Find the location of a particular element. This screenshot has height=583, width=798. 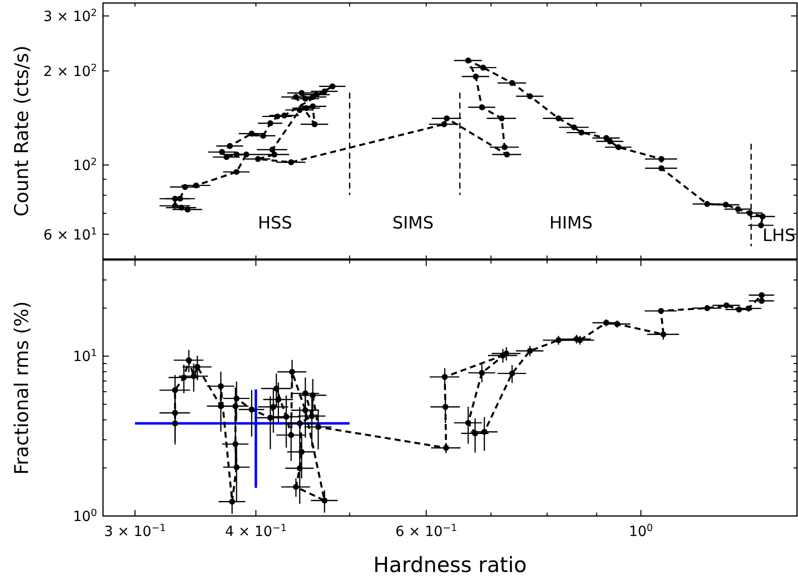

y-tick-label: 10$^{2}$ is located at coordinates (84, 165).